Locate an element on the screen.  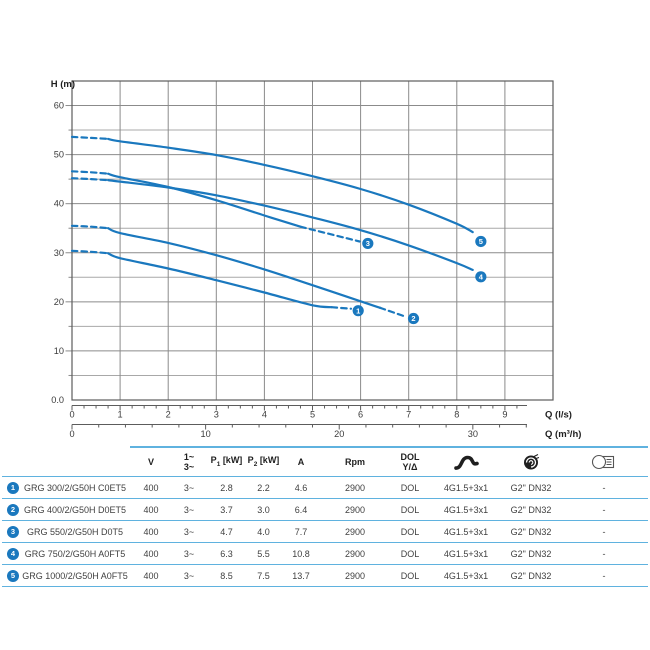
cell-p2: 3.0 is located at coordinates (263, 509).